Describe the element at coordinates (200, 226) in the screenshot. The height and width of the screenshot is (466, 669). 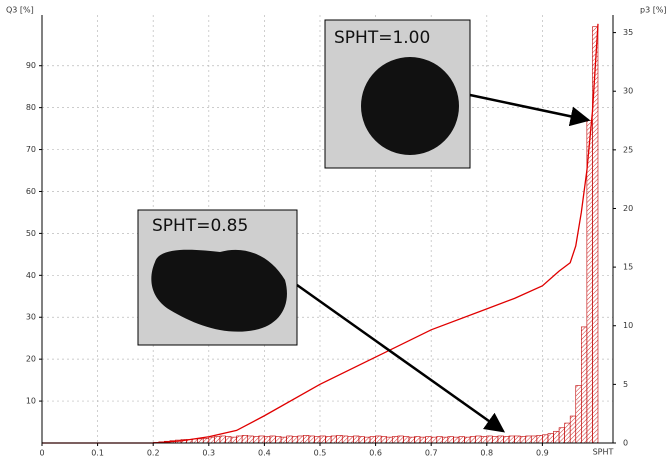
I see `annotation-text: SPHT=0.85` at that location.